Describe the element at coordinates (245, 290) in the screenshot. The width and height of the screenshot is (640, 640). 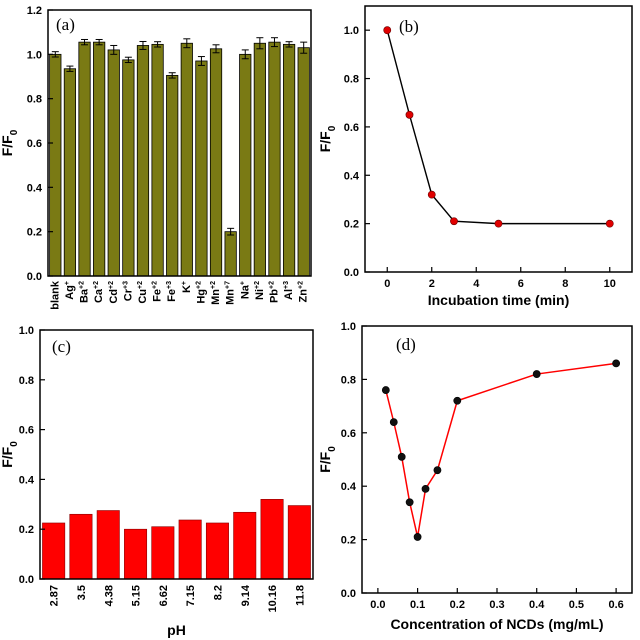
I see `xtick-label-a: Na+` at that location.